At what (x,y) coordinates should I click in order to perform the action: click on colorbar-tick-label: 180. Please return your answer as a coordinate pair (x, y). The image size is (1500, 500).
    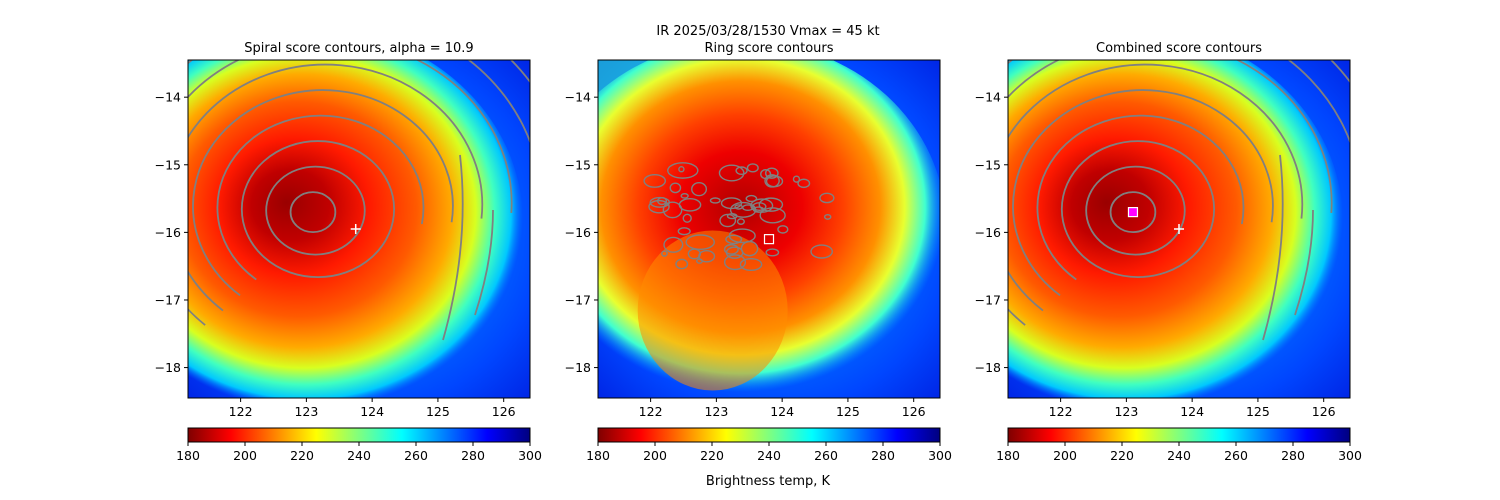
    Looking at the image, I should click on (188, 455).